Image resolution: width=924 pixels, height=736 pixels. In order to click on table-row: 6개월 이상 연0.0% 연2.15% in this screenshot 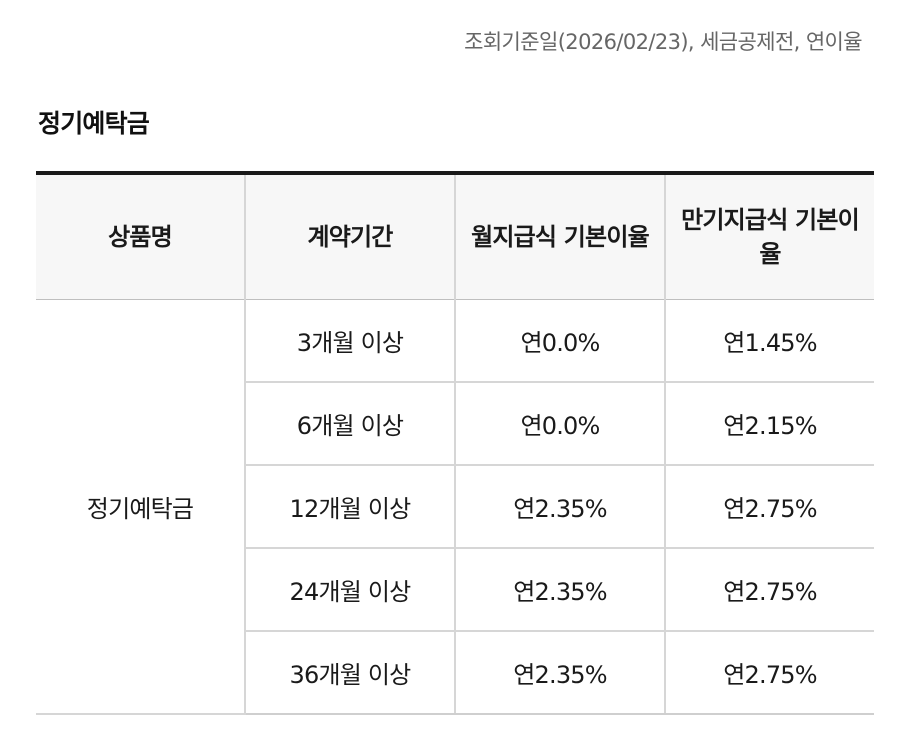, I will do `click(455, 424)`.